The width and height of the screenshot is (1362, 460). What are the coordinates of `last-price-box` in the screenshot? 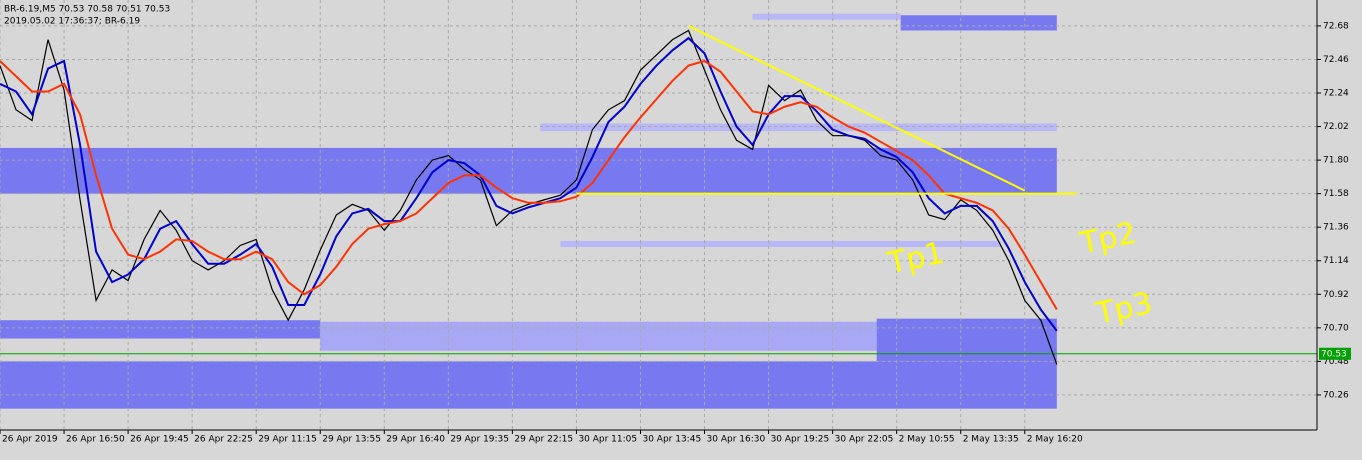 It's located at (1335, 353).